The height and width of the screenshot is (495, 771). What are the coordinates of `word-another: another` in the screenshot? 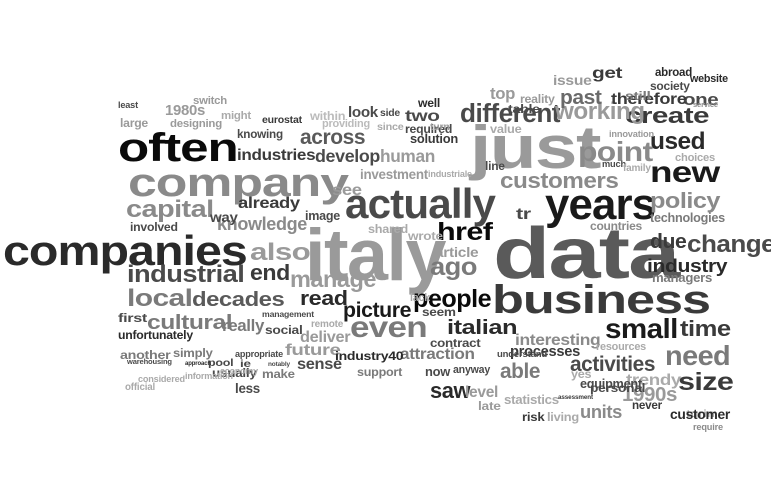 It's located at (145, 355).